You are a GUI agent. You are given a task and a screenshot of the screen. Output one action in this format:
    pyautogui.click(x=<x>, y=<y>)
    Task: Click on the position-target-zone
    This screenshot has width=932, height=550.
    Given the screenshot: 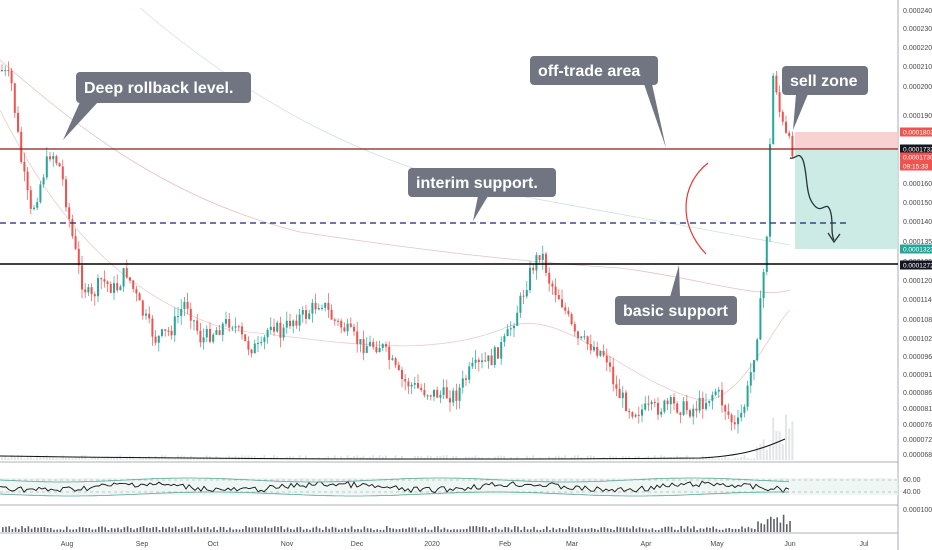 What is the action you would take?
    pyautogui.click(x=846, y=199)
    